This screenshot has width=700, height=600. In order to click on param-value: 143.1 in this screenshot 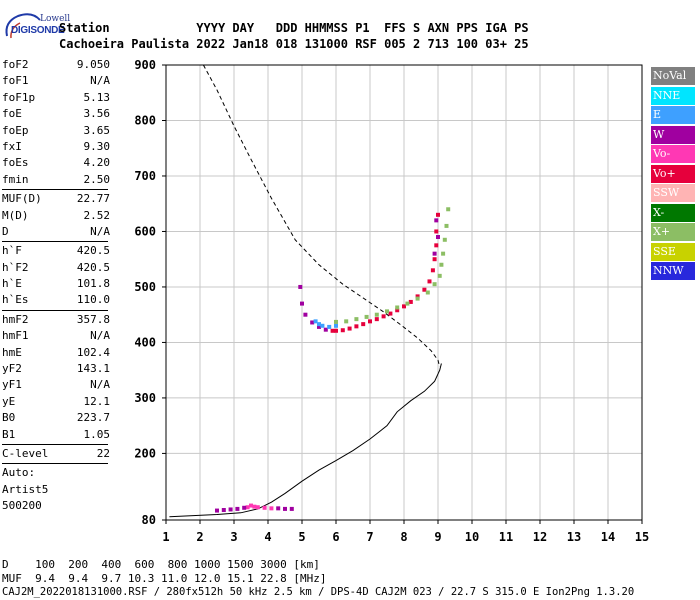, I will do `click(93, 369)`.